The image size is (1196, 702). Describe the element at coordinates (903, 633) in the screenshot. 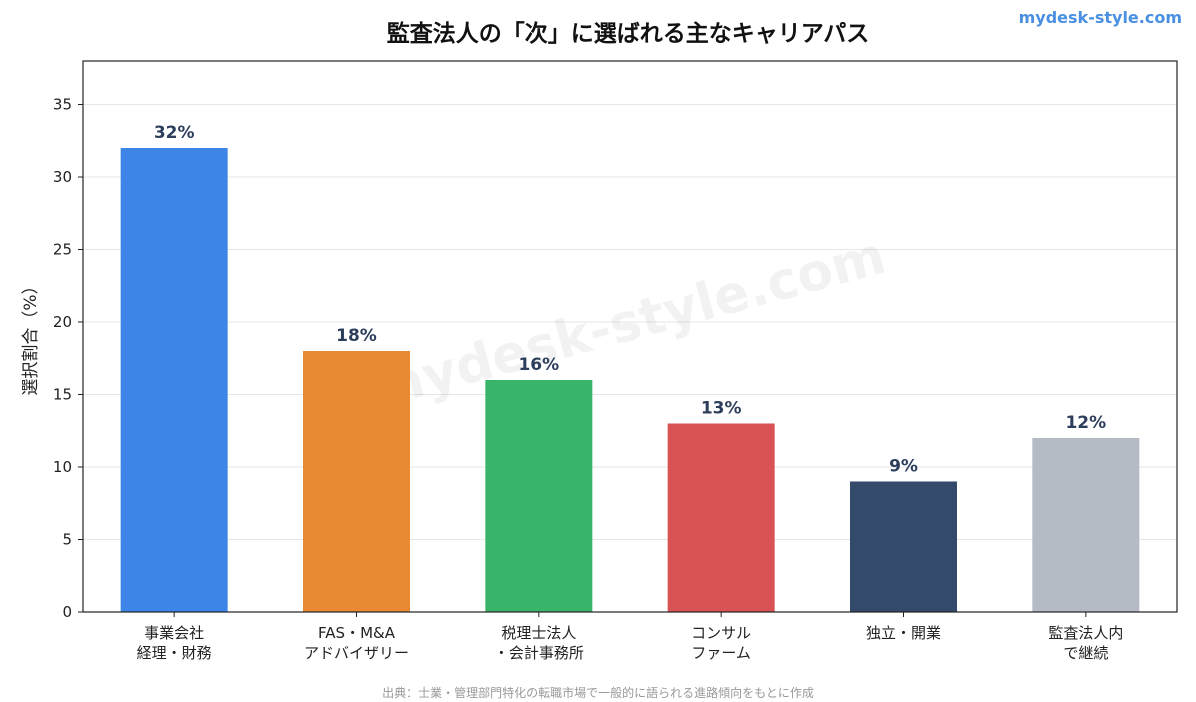

I see `x-tick-label: 独立・開業` at that location.